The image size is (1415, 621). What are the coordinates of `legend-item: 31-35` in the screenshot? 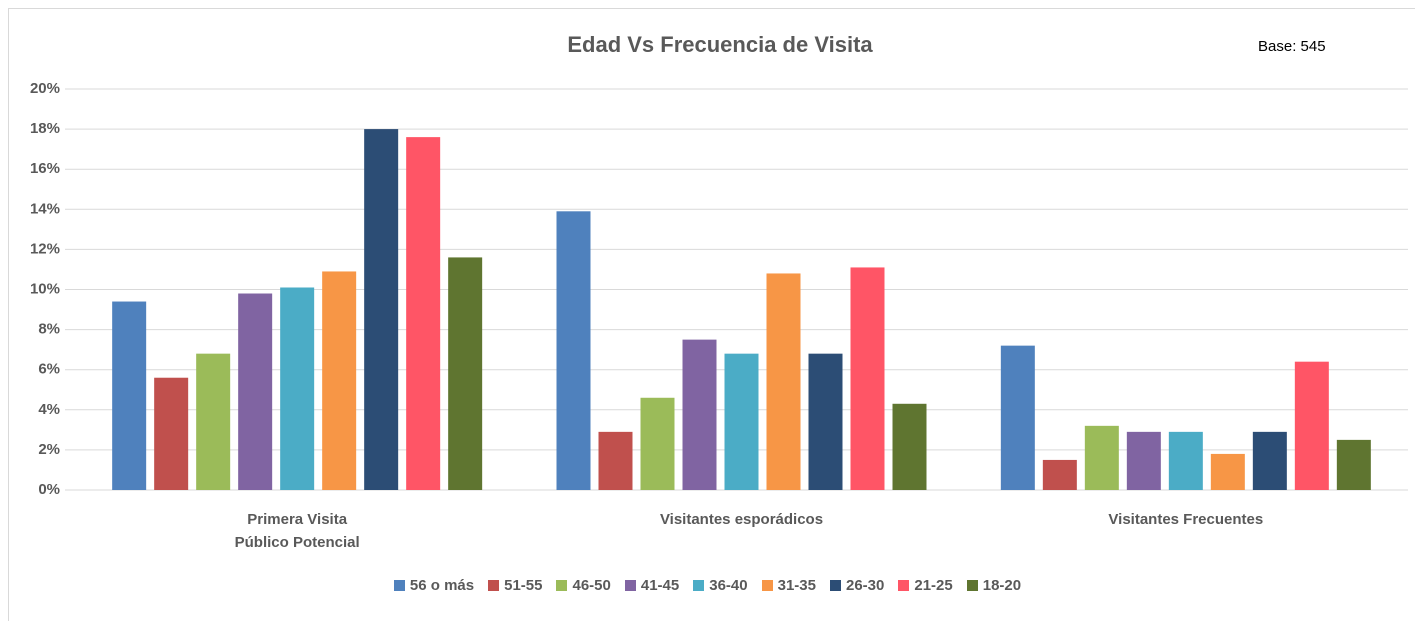 It's located at (788, 585).